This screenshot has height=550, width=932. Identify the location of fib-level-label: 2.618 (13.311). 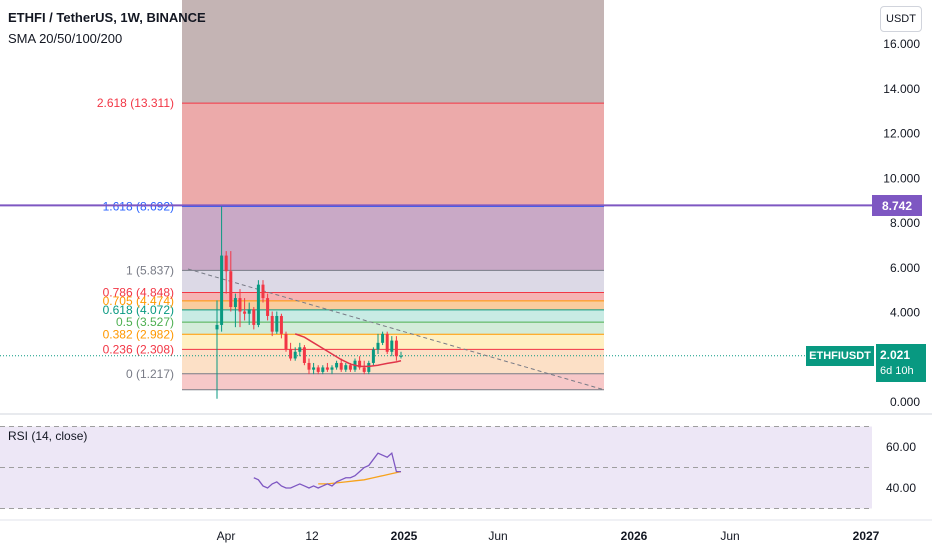
(135, 103).